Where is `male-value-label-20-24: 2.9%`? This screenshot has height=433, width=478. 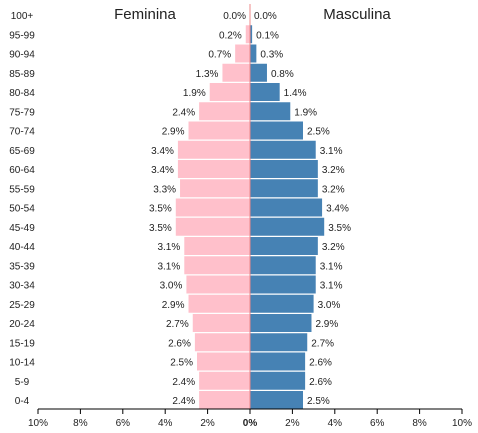 male-value-label-20-24: 2.9% is located at coordinates (326, 324).